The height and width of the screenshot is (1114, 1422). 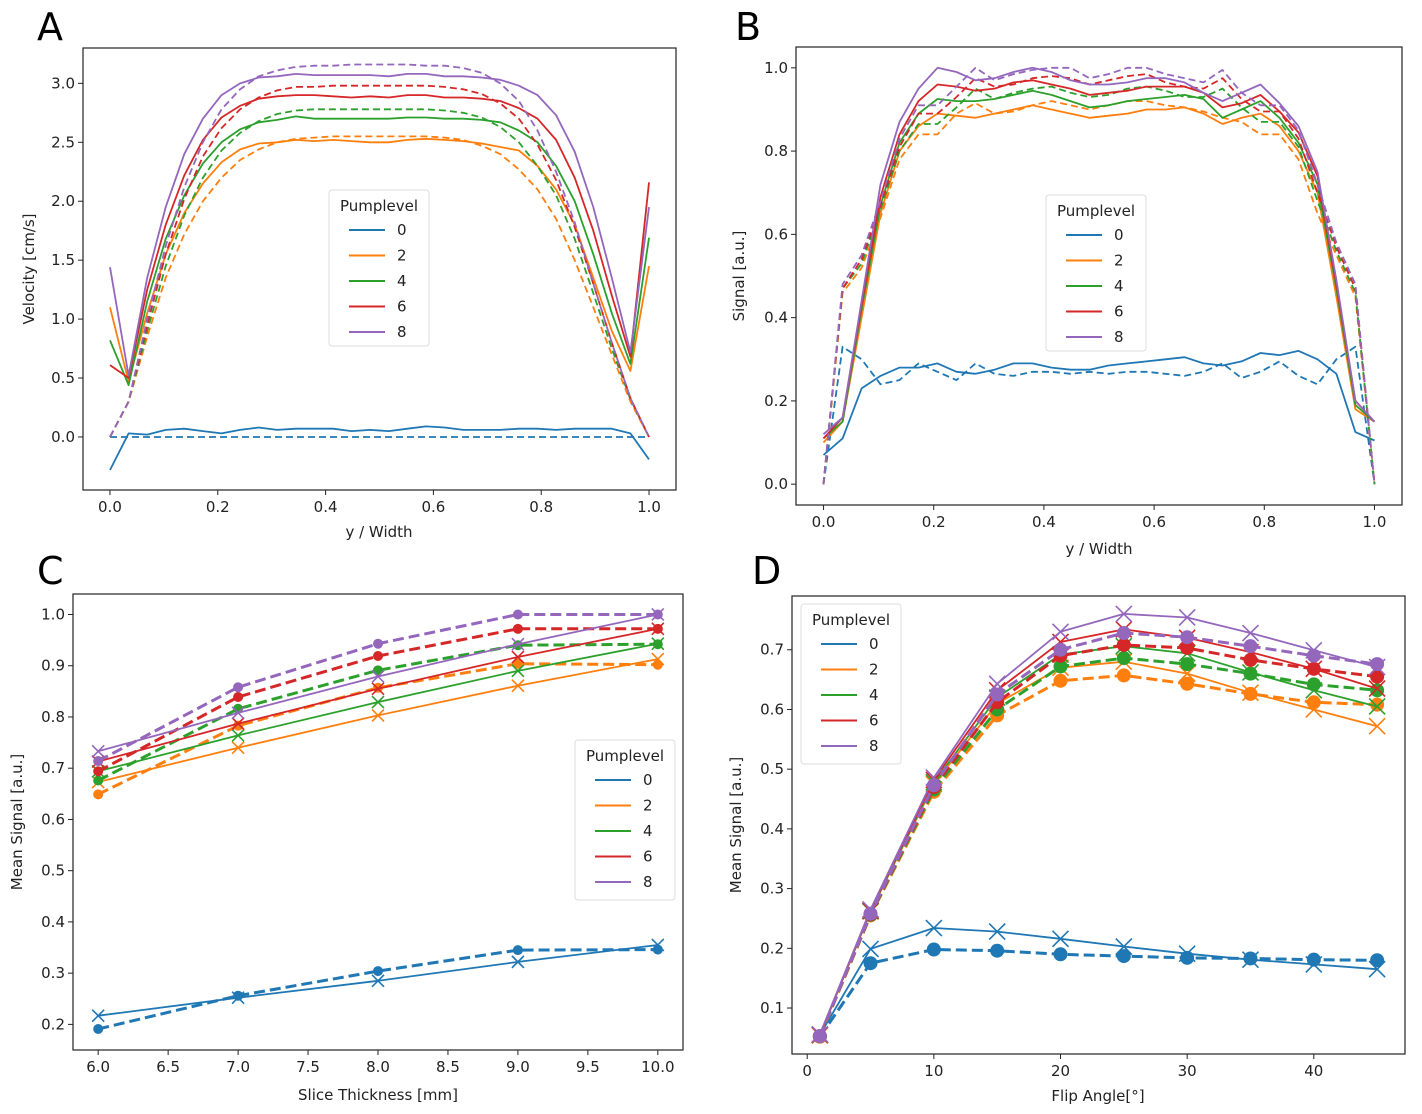 What do you see at coordinates (29, 268) in the screenshot?
I see `y-axis-label: Velocity [cm/s]` at bounding box center [29, 268].